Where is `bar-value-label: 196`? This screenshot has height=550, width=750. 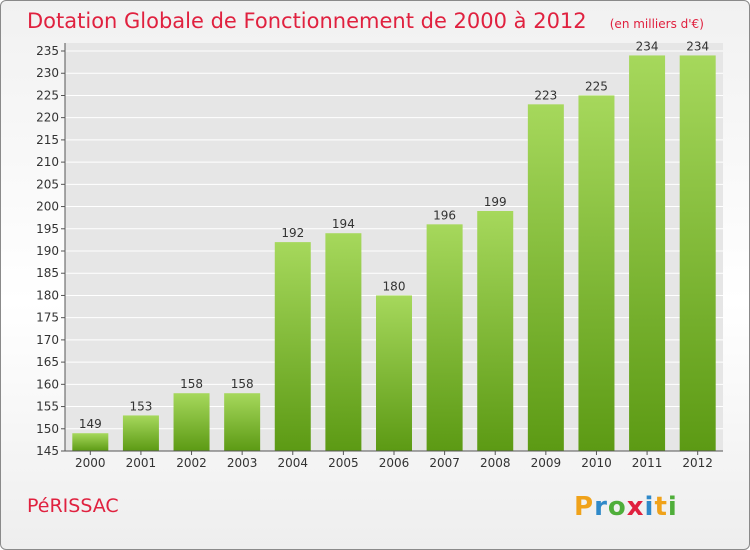 bar-value-label: 196 is located at coordinates (444, 215).